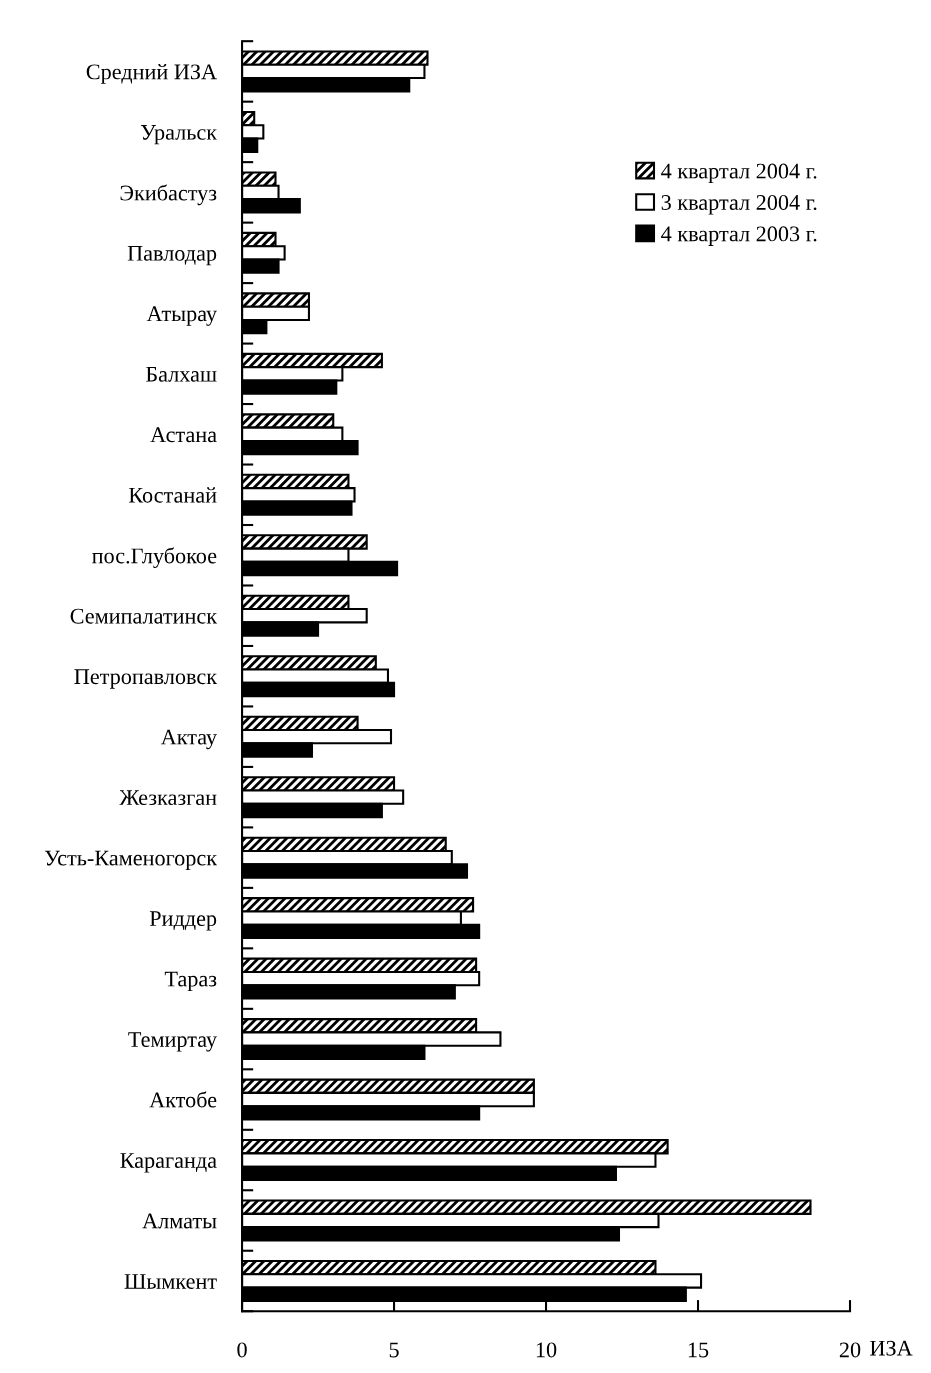 This screenshot has height=1373, width=931. Describe the element at coordinates (394, 1350) in the screenshot. I see `x-tick-label: 5` at that location.